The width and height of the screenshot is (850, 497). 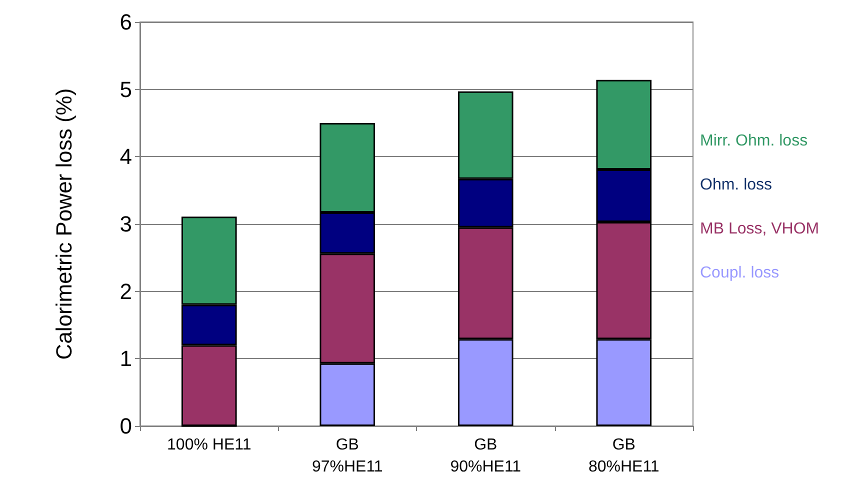 What do you see at coordinates (126, 426) in the screenshot?
I see `y-tick-label: 0` at bounding box center [126, 426].